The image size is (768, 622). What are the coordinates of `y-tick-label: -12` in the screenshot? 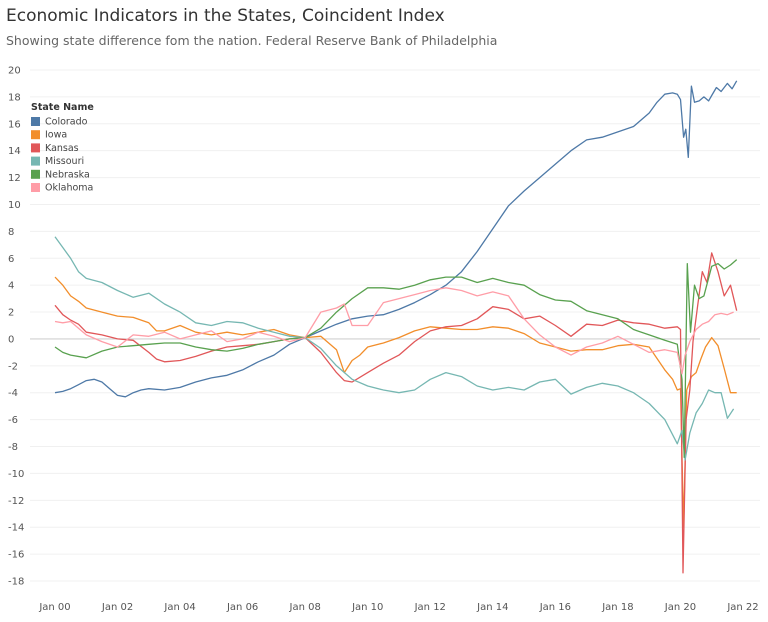 It's located at (16, 501).